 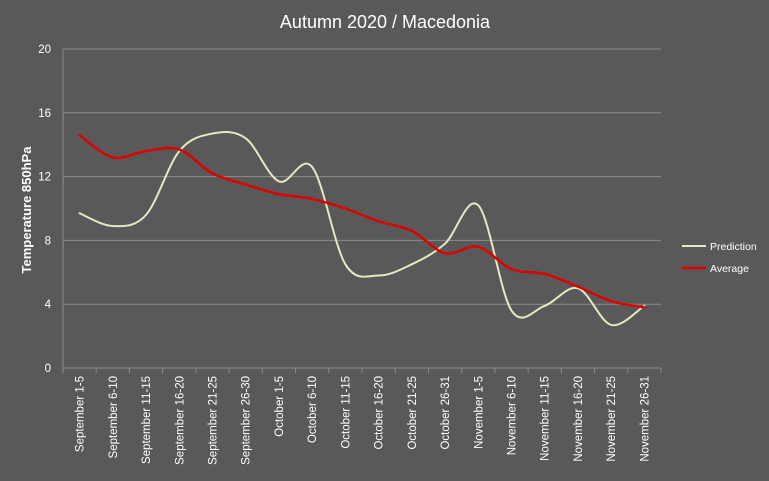 I want to click on x-tick-label: September 16-20, so click(x=180, y=420).